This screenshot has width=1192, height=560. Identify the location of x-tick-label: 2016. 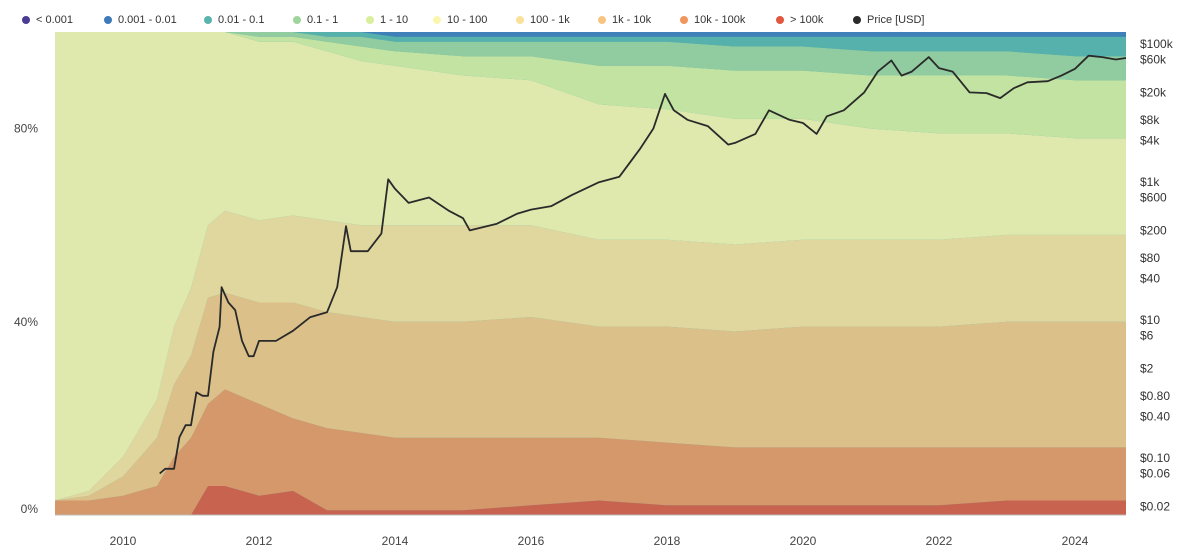
(531, 541).